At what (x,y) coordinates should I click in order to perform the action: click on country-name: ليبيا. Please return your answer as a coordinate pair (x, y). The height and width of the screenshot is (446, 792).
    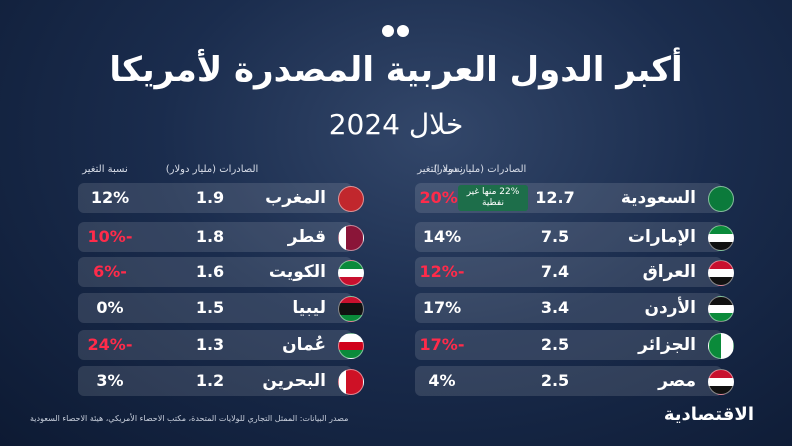
    Looking at the image, I should click on (309, 308).